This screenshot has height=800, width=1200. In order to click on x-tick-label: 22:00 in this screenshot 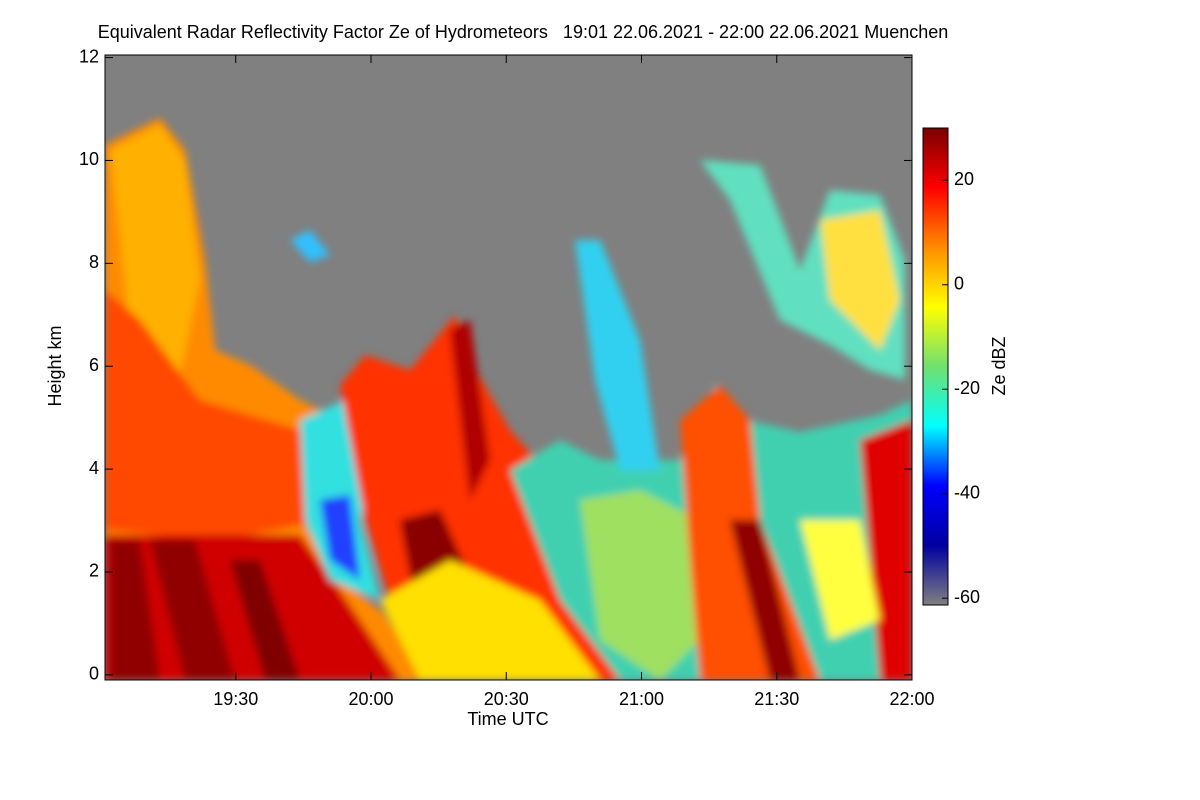, I will do `click(911, 699)`.